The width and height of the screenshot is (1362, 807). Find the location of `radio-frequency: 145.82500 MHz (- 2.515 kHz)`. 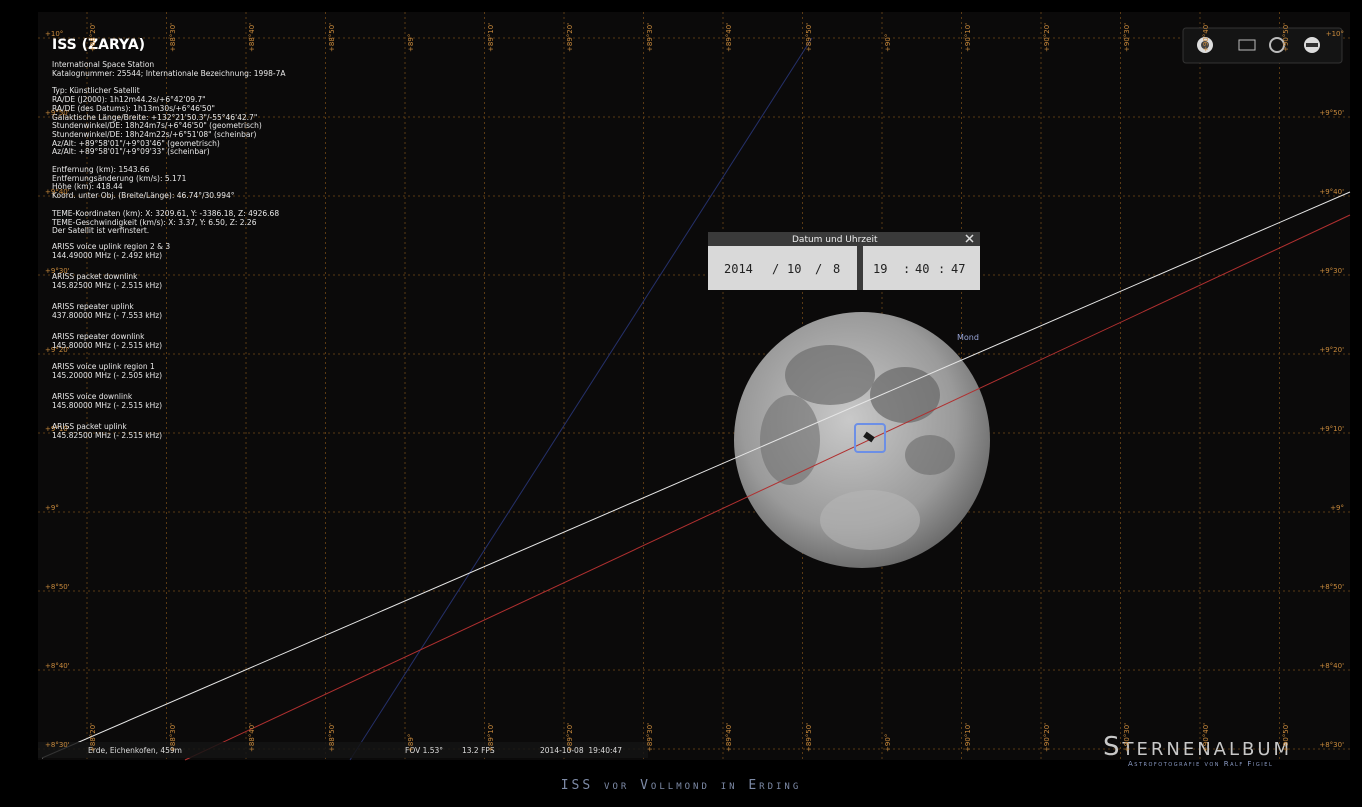

radio-frequency: 145.82500 MHz (- 2.515 kHz) is located at coordinates (107, 435).